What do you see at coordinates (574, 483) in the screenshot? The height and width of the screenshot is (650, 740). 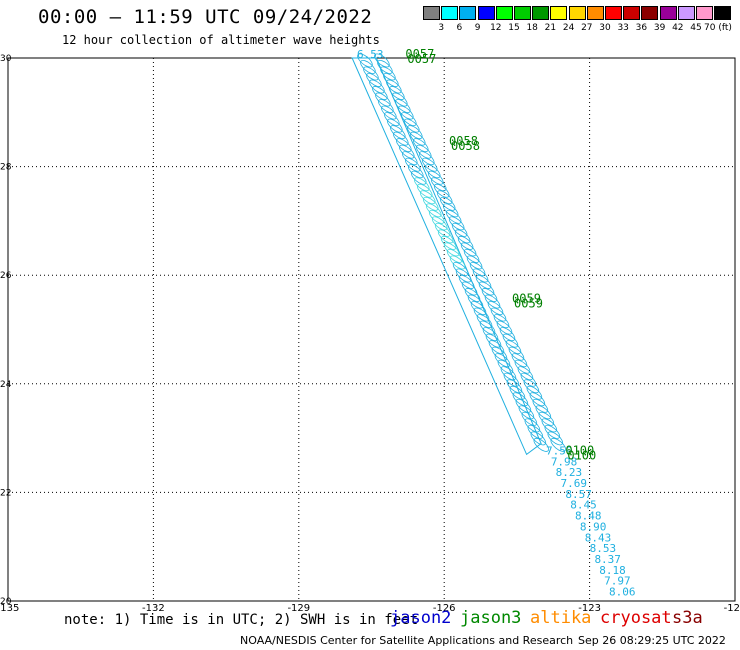 I see `swh-value-label: 7.69` at bounding box center [574, 483].